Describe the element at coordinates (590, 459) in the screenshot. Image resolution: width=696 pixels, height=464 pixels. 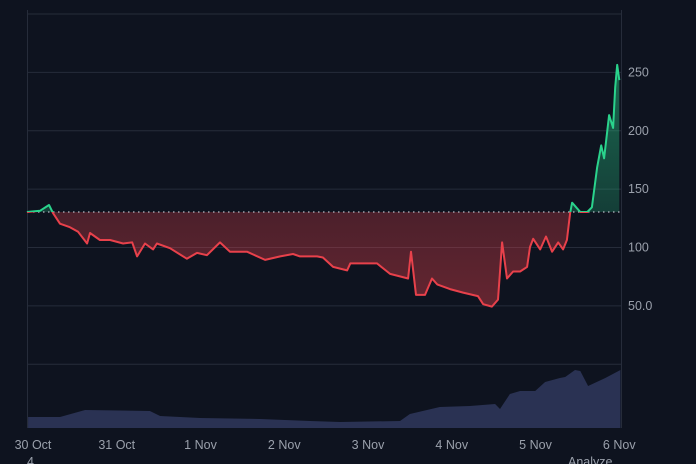
I see `analyze-link: Analyze` at that location.